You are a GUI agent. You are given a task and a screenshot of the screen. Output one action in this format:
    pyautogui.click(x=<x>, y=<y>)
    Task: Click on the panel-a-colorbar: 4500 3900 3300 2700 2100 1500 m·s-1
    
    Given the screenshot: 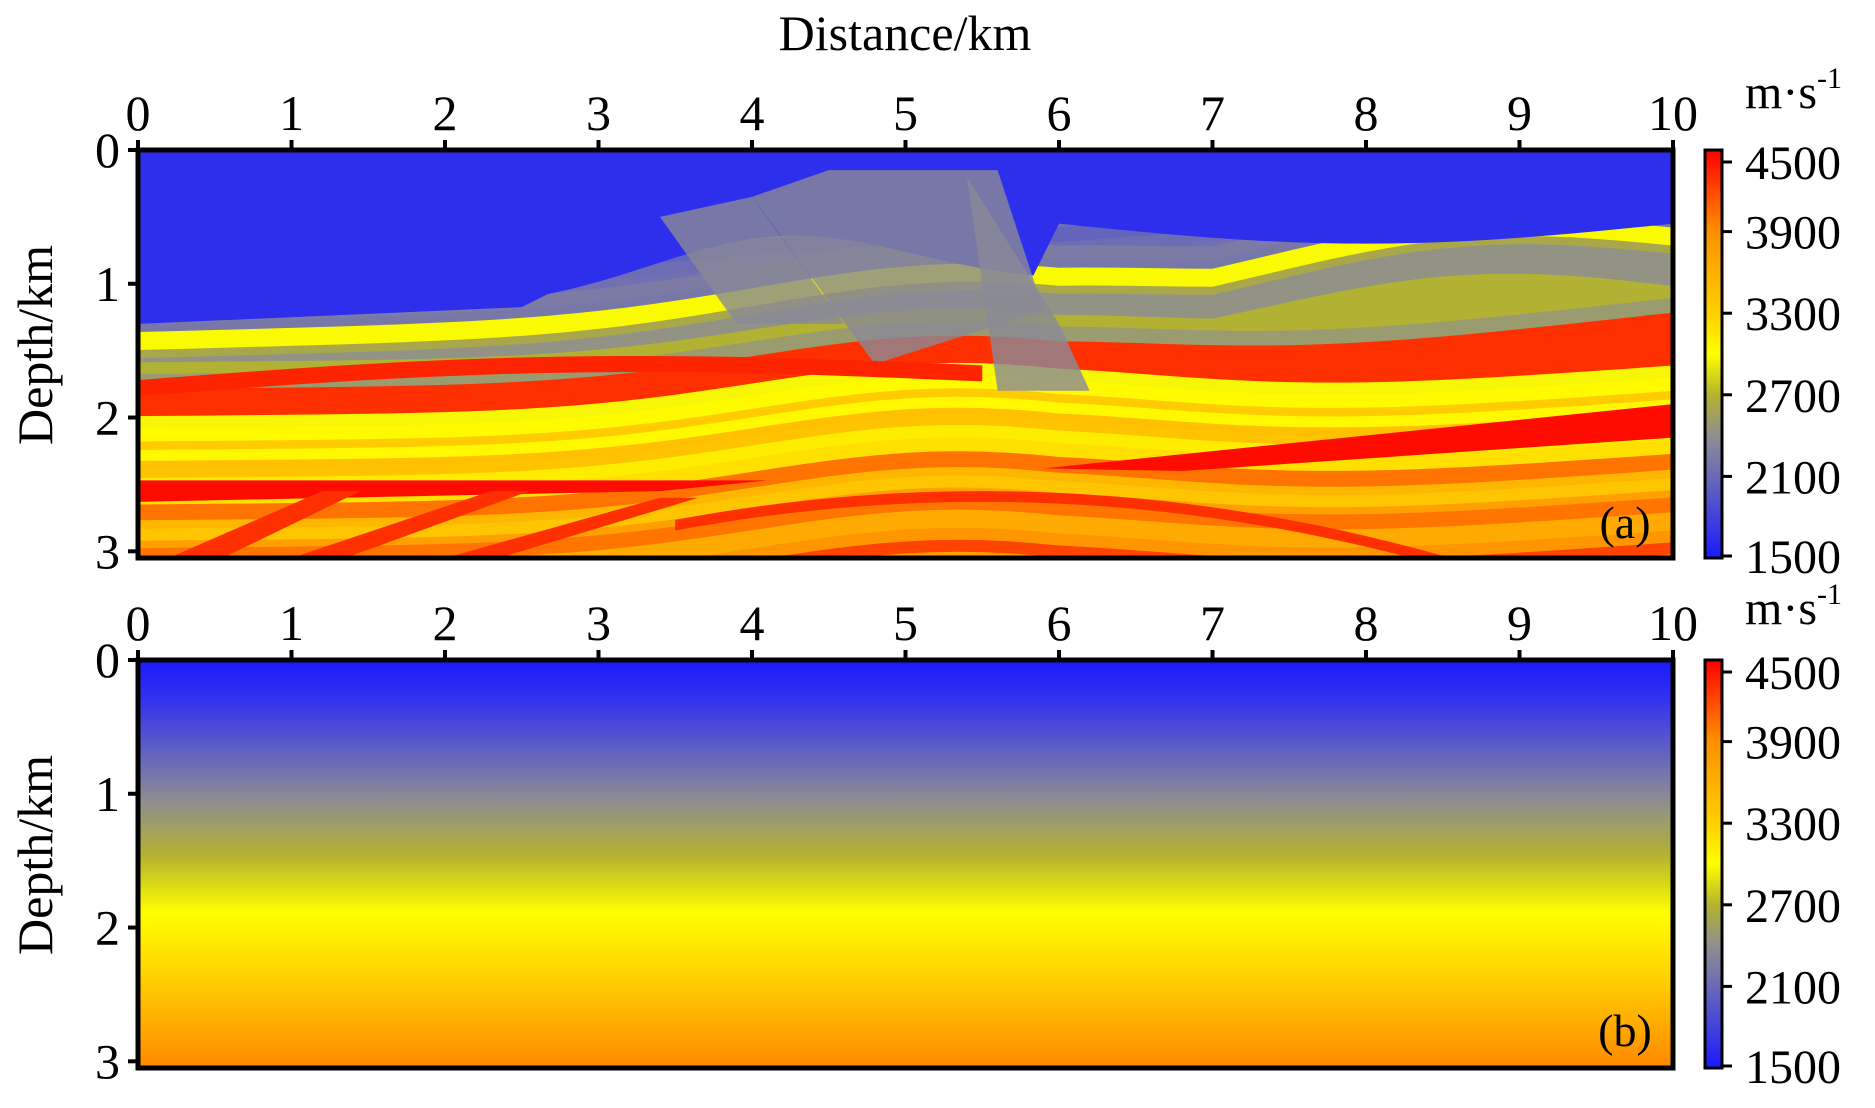 What is the action you would take?
    pyautogui.click(x=1772, y=323)
    